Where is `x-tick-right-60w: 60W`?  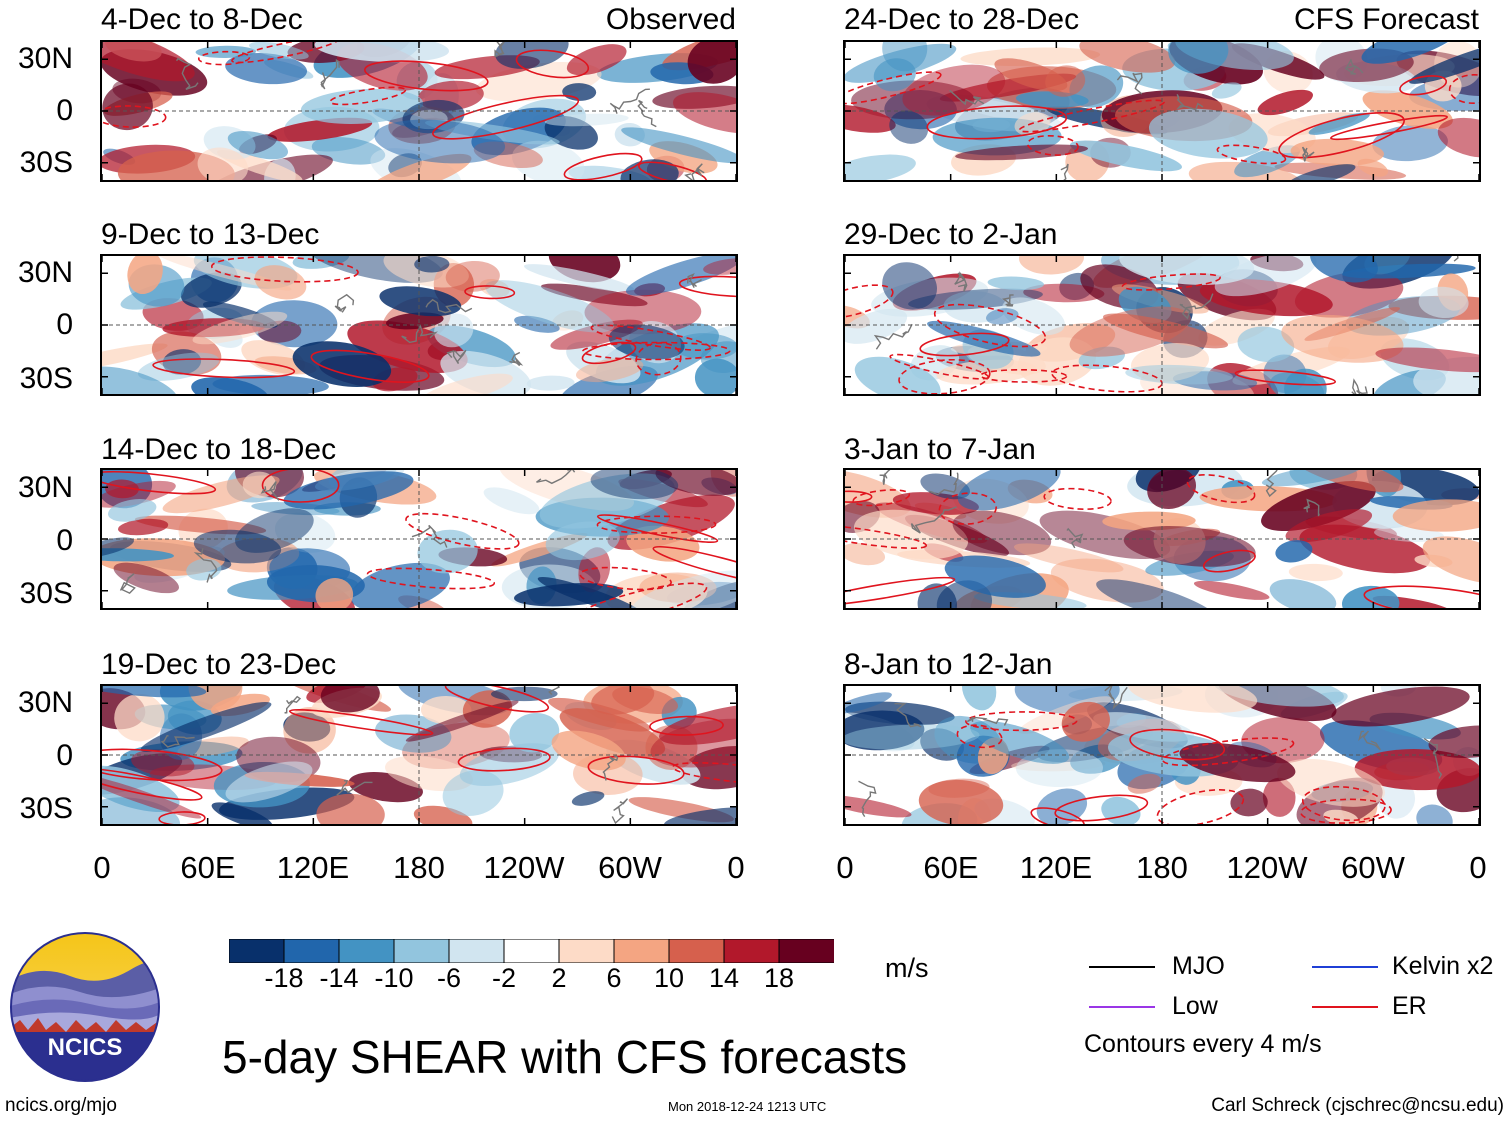 x-tick-right-60w: 60W is located at coordinates (1373, 867).